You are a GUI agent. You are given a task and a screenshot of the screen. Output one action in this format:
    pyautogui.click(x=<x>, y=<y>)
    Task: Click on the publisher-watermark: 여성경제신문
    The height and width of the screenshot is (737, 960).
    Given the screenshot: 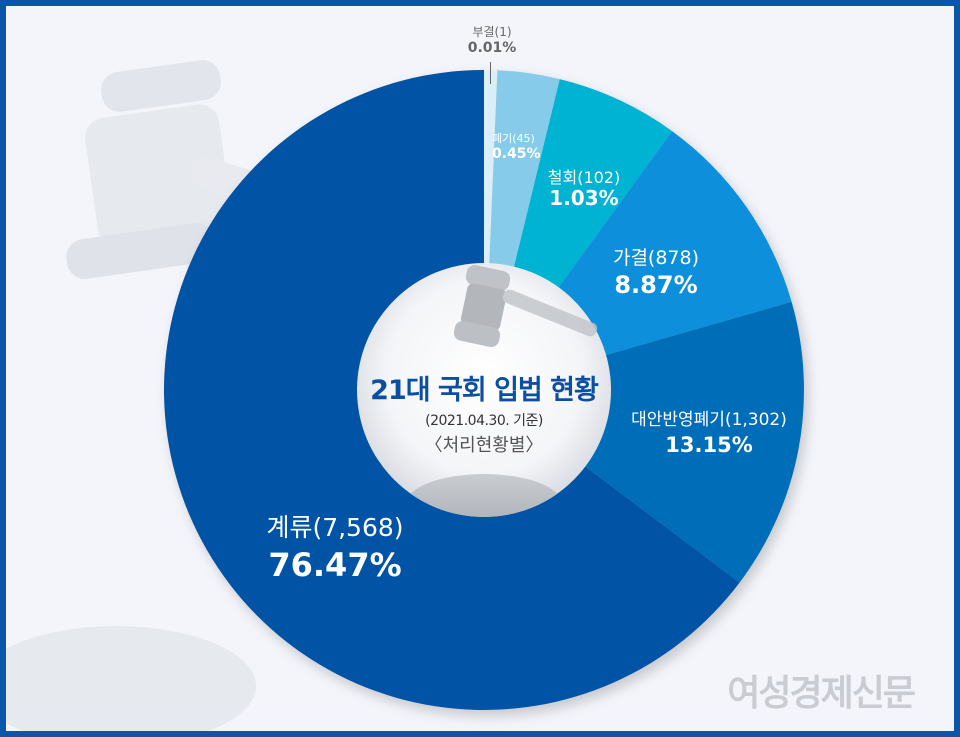 What is the action you would take?
    pyautogui.click(x=821, y=693)
    